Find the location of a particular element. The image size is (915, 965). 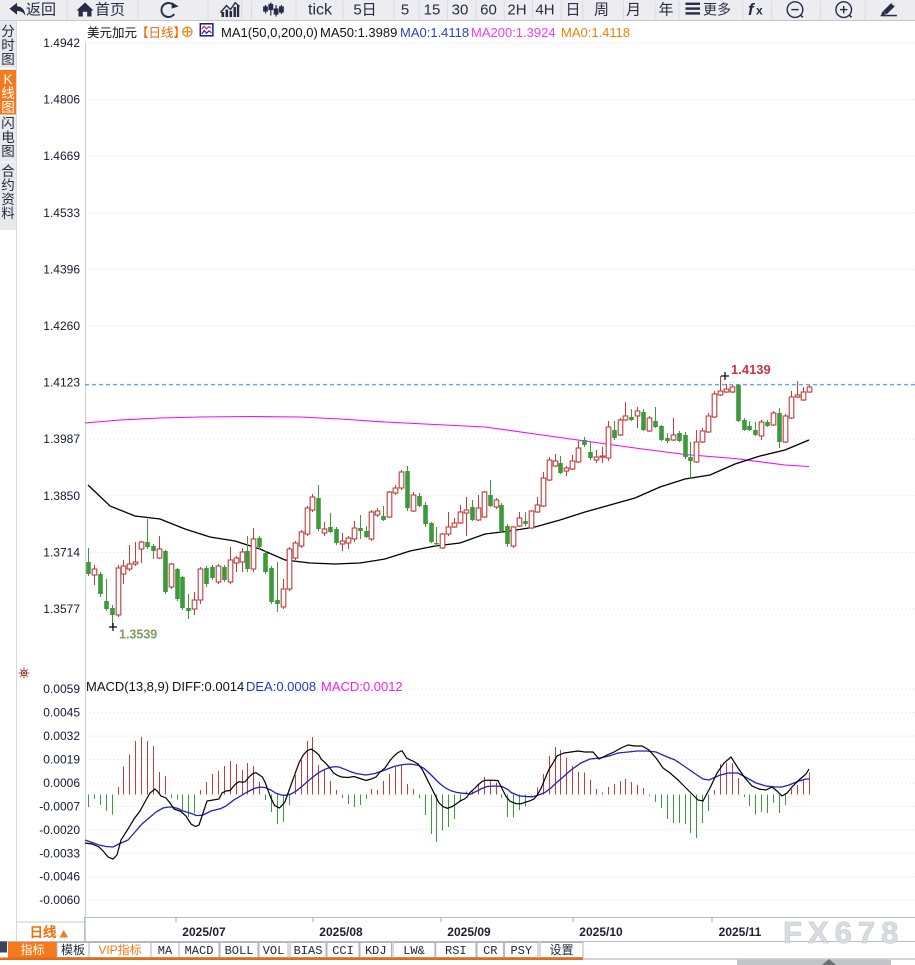

svg-text: 1.3539 is located at coordinates (138, 635).